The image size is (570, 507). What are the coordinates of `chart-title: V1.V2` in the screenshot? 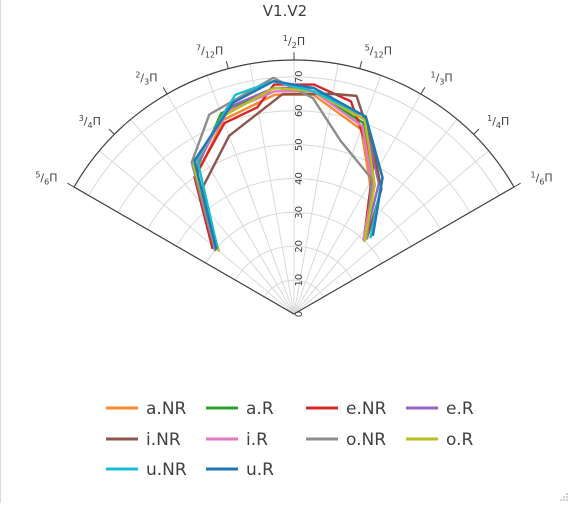 It's located at (285, 11).